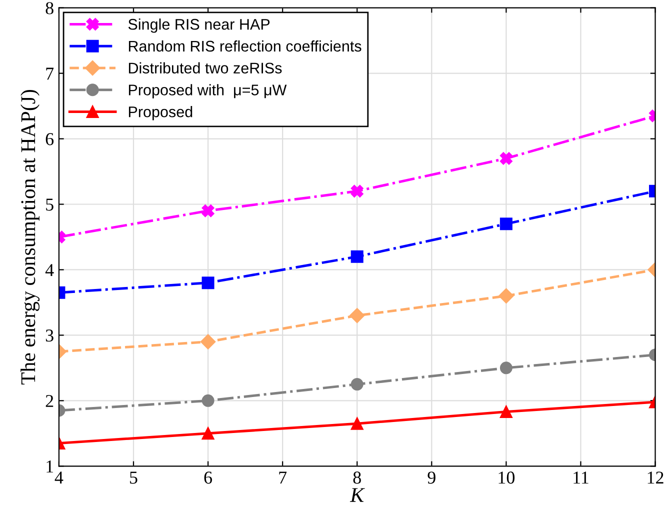  Describe the element at coordinates (30, 237) in the screenshot. I see `y-axis-title: The energy consumption at HAP(J)` at that location.